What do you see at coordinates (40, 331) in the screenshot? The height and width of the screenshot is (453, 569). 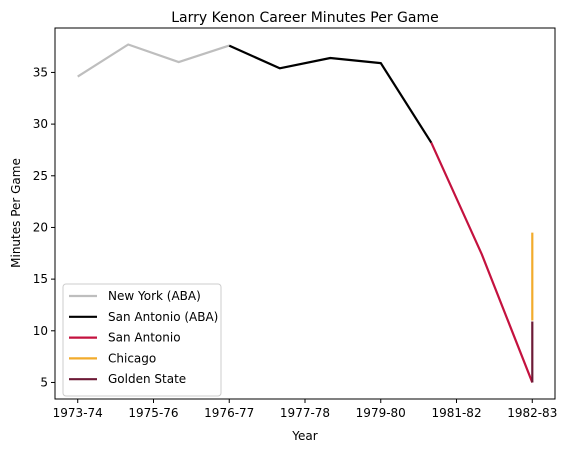 I see `y-tick-label: 10` at bounding box center [40, 331].